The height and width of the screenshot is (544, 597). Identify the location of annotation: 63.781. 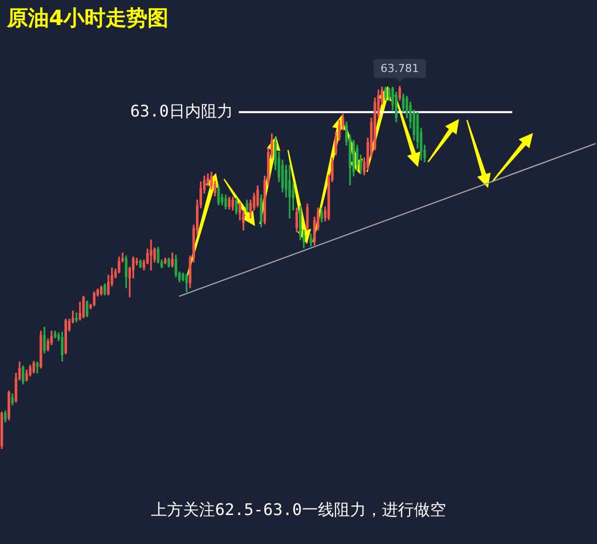
(400, 68).